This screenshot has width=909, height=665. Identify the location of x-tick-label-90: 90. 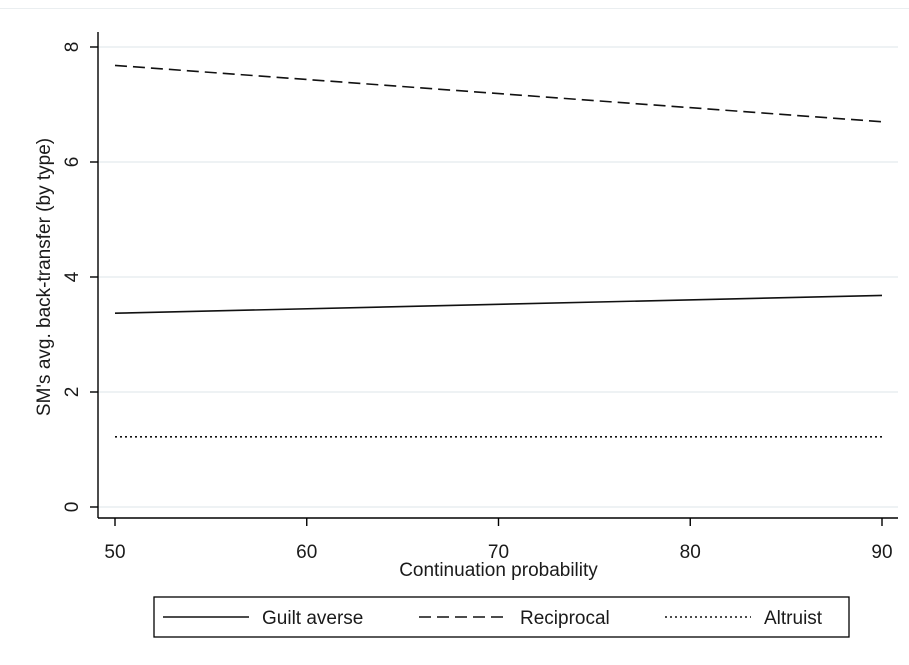
(881, 552).